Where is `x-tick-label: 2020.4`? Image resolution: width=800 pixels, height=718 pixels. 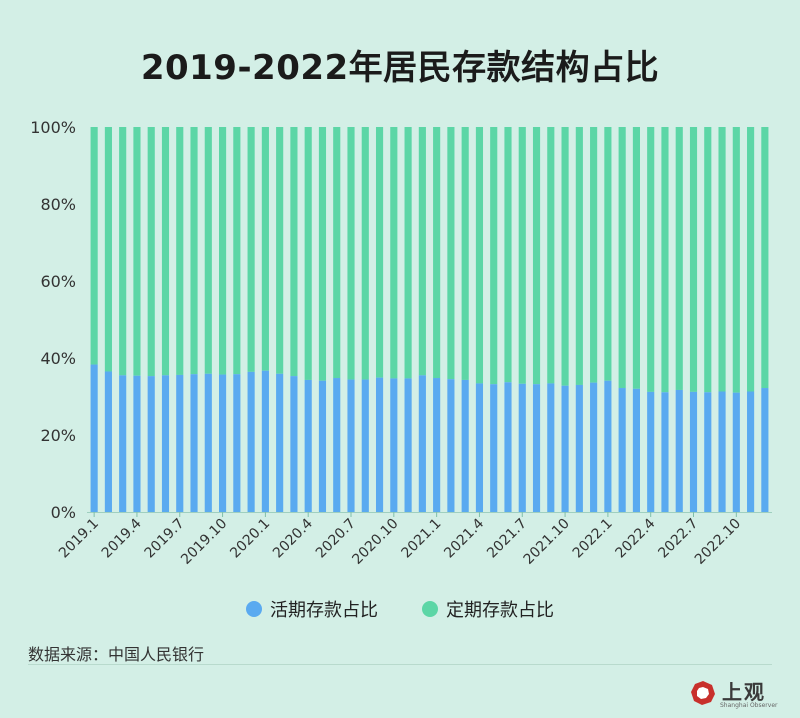
x-tick-label: 2020.4 is located at coordinates (293, 538).